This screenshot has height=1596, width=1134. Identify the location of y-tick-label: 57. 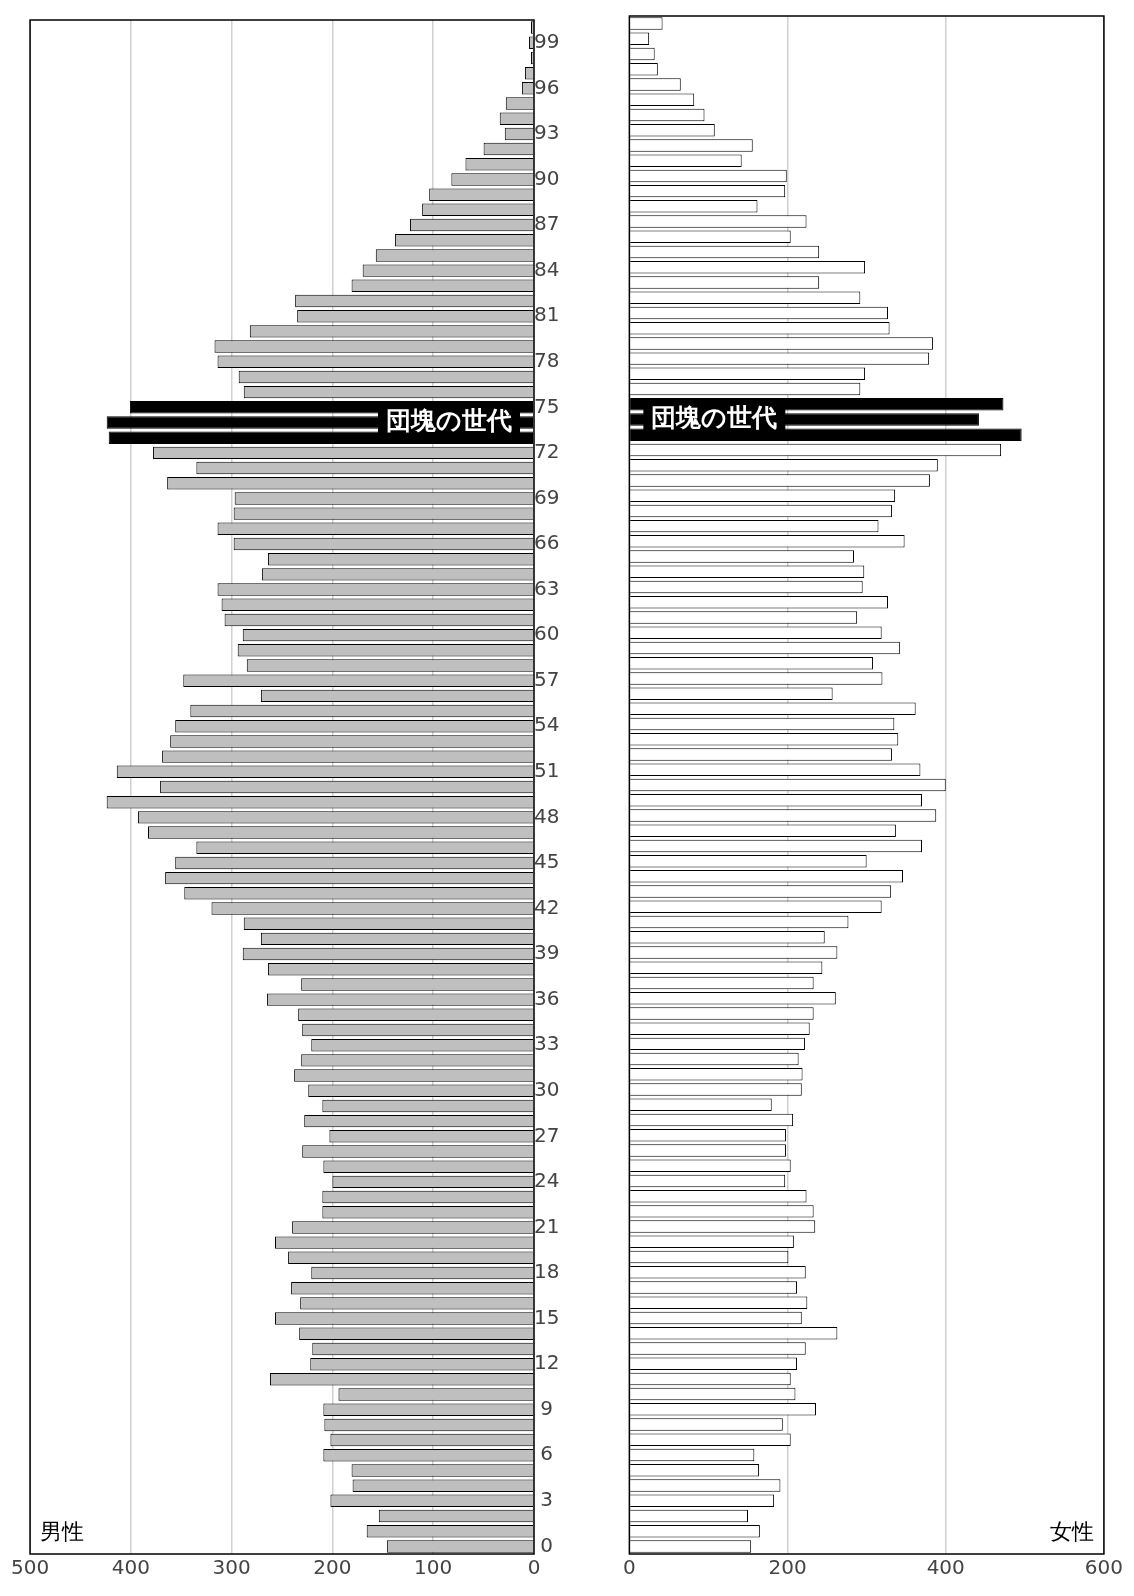
(547, 678).